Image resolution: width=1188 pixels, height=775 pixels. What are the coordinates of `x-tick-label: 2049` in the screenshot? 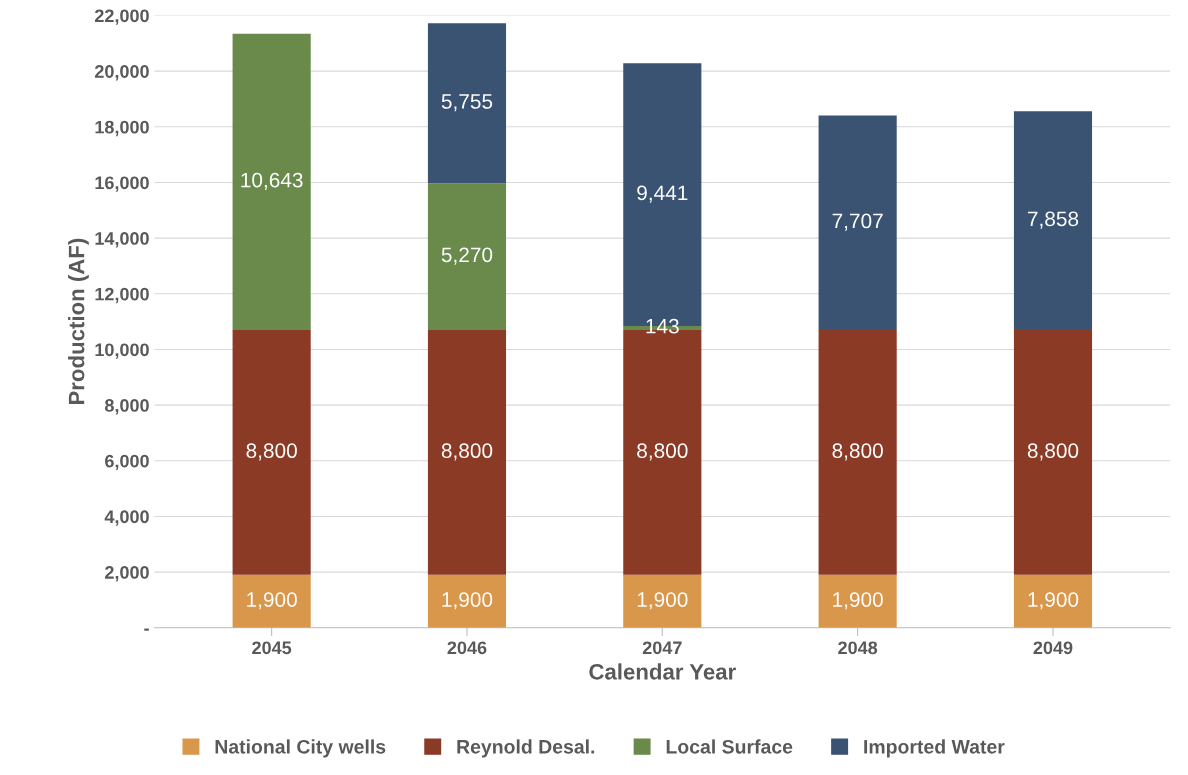 It's located at (1053, 648).